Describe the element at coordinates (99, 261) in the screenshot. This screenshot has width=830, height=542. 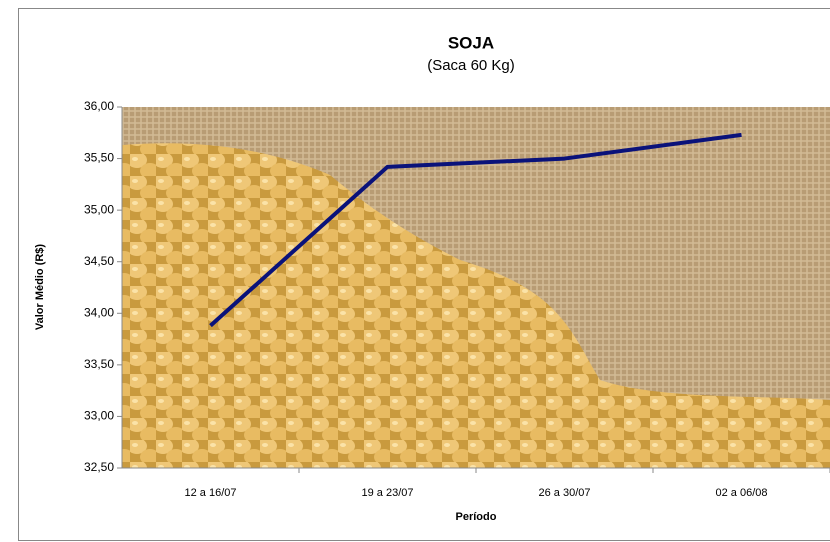
I see `y-tick-label: 34,50` at that location.